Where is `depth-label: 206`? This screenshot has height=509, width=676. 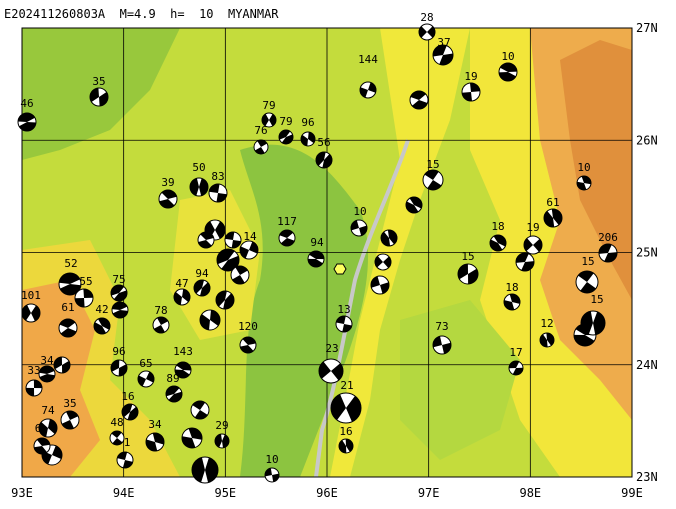 depth-label: 206 is located at coordinates (608, 237).